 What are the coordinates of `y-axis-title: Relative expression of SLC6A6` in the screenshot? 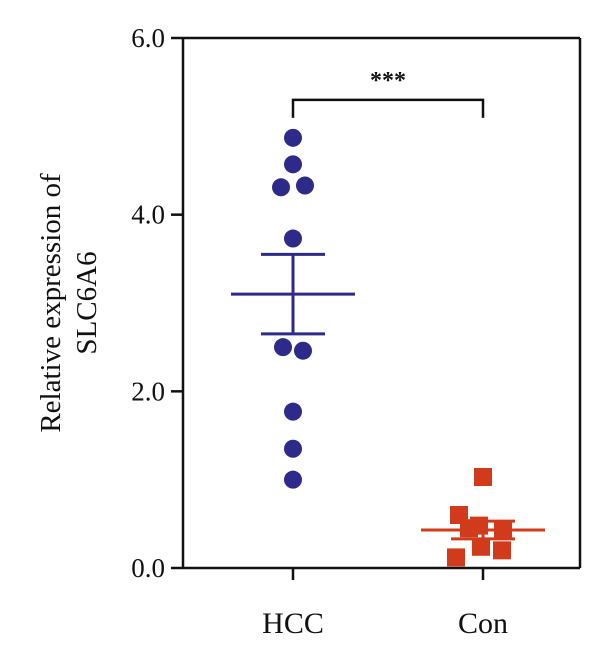 It's located at (69, 303).